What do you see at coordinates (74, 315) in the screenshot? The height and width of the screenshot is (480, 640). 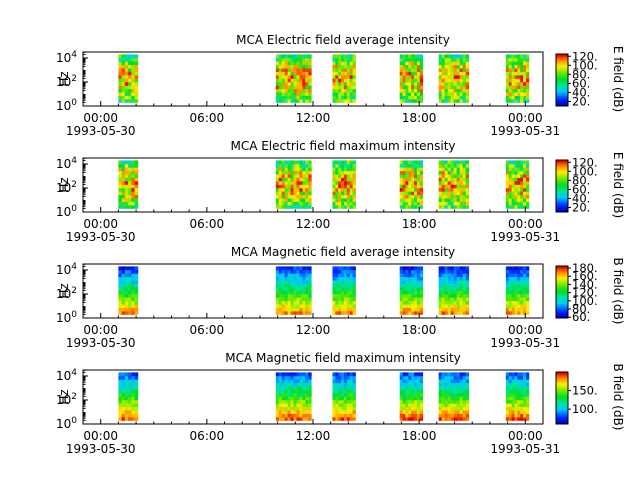 I see `y-tick-exponent: 0` at bounding box center [74, 315].